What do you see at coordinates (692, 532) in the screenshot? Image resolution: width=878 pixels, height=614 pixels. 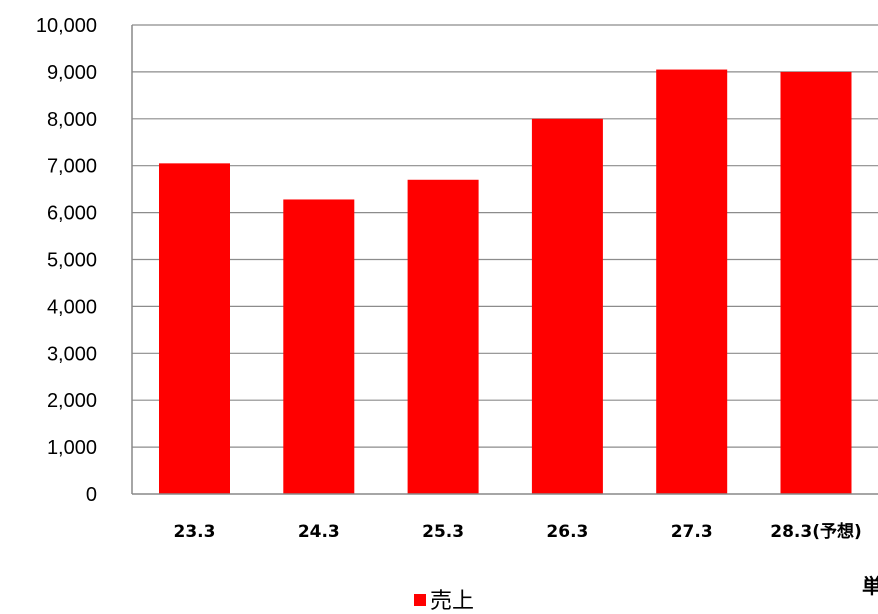 I see `x-tick-label: 27.3` at bounding box center [692, 532].